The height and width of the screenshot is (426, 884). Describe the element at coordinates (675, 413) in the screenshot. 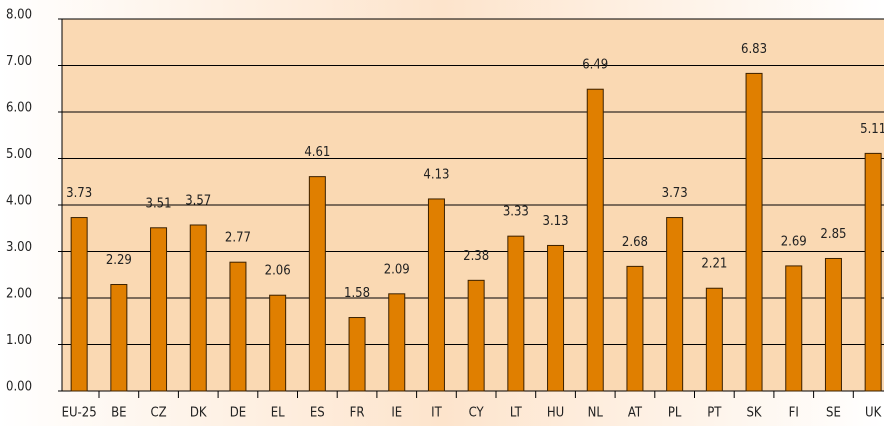

I see `x-tick-label: PL` at that location.